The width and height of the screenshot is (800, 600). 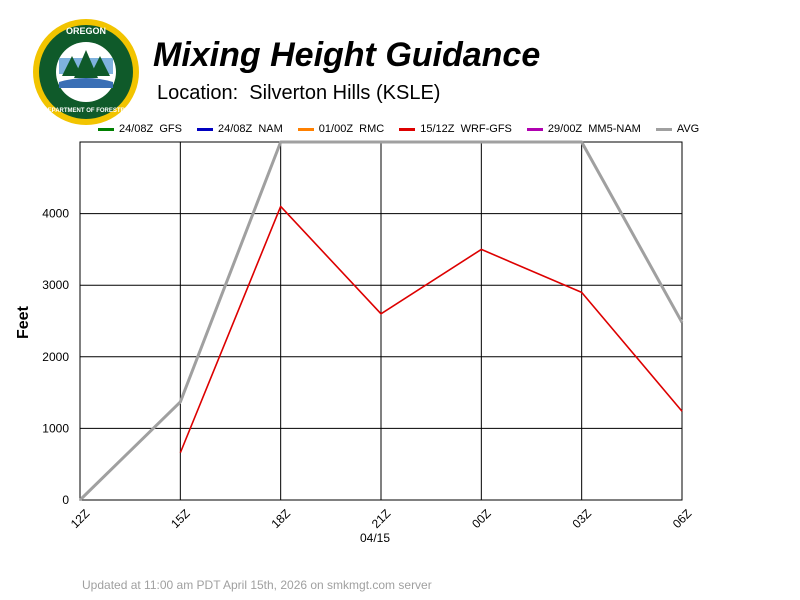 I want to click on legend-item: 01/00Z RMC, so click(x=341, y=129).